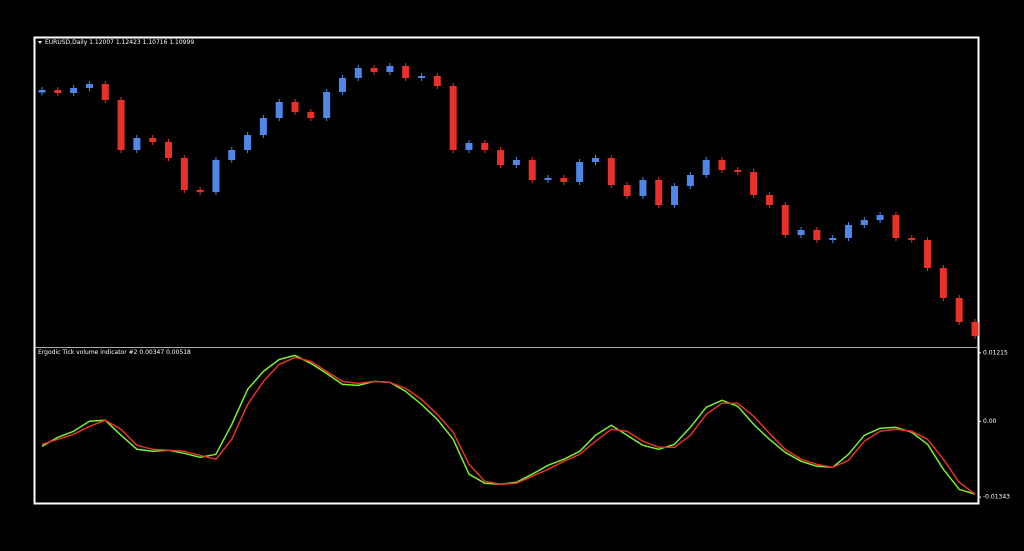 The image size is (1024, 551). Describe the element at coordinates (996, 497) in the screenshot. I see `y-tick-label: -0.01343` at that location.